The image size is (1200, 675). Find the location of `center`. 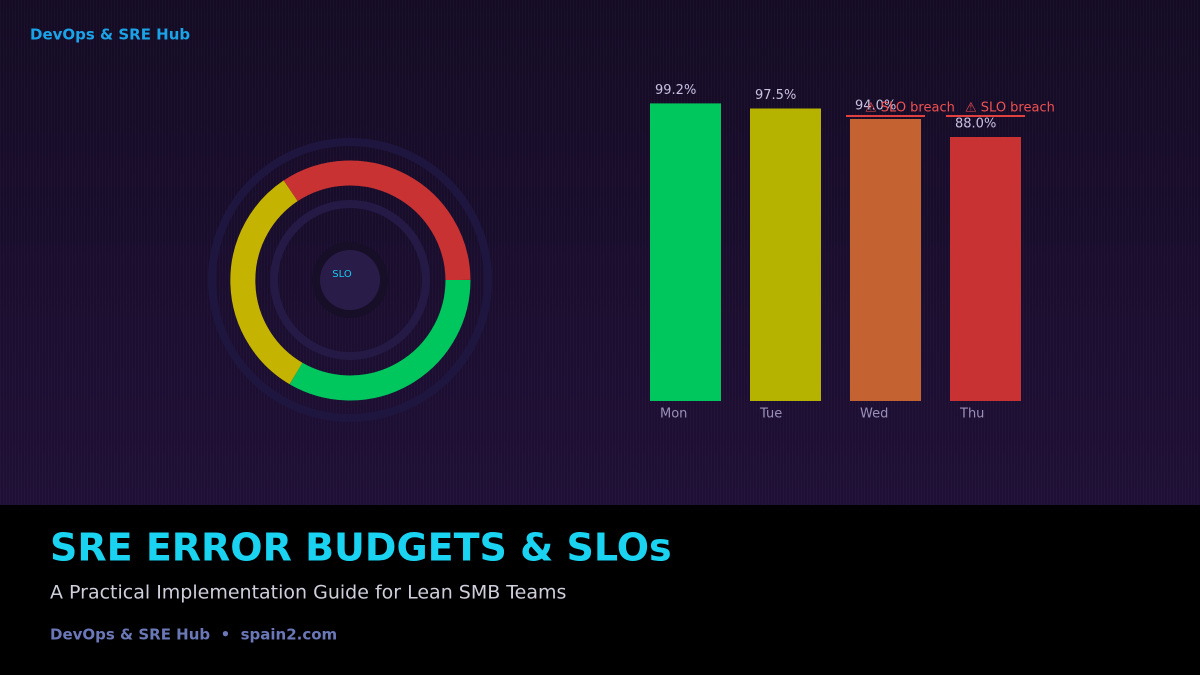

center is located at coordinates (350, 280).